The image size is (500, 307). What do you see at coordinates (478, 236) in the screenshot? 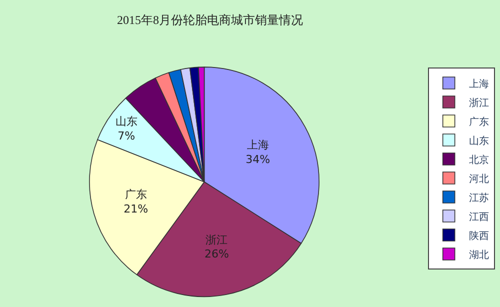
I see `legend-label: 陕西` at bounding box center [478, 236].